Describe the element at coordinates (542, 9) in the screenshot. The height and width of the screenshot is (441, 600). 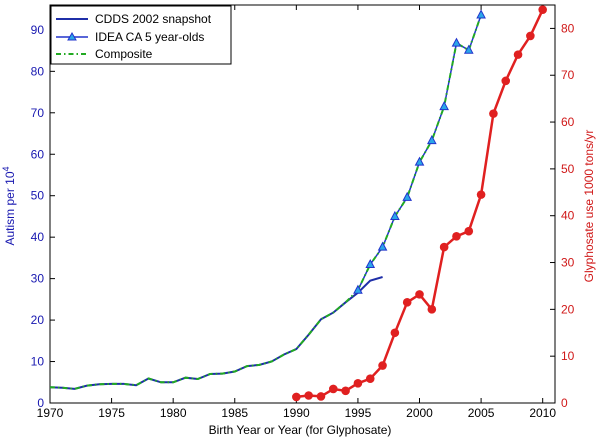
I see `point-glyphosate-2010` at that location.